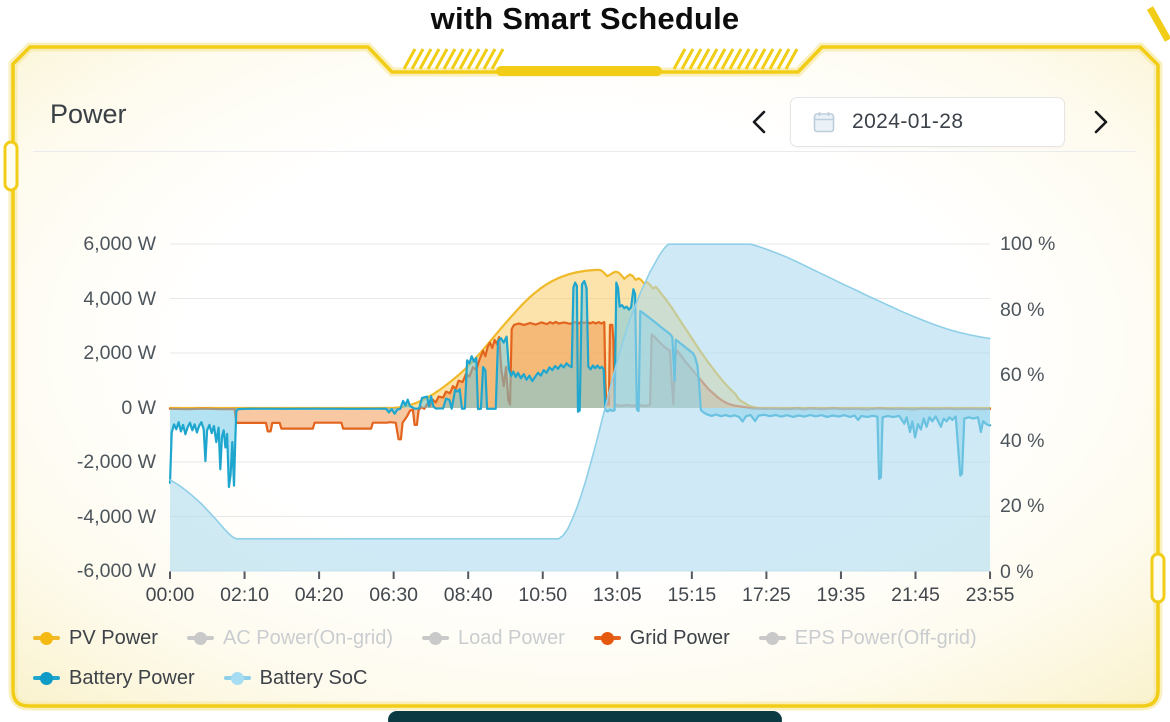  Describe the element at coordinates (11, 166) in the screenshot. I see `frame-left-tab` at that location.